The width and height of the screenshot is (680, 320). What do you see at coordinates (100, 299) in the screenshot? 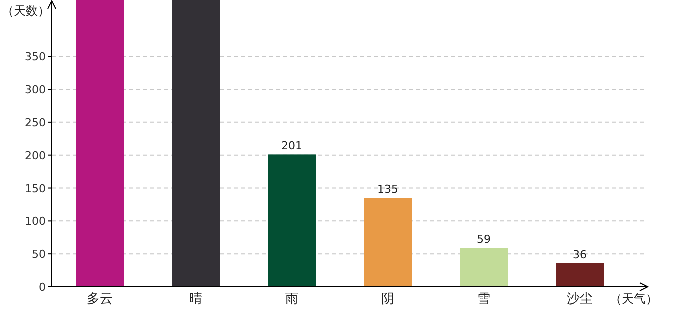
I see `x-tick-label: 多云` at bounding box center [100, 299].